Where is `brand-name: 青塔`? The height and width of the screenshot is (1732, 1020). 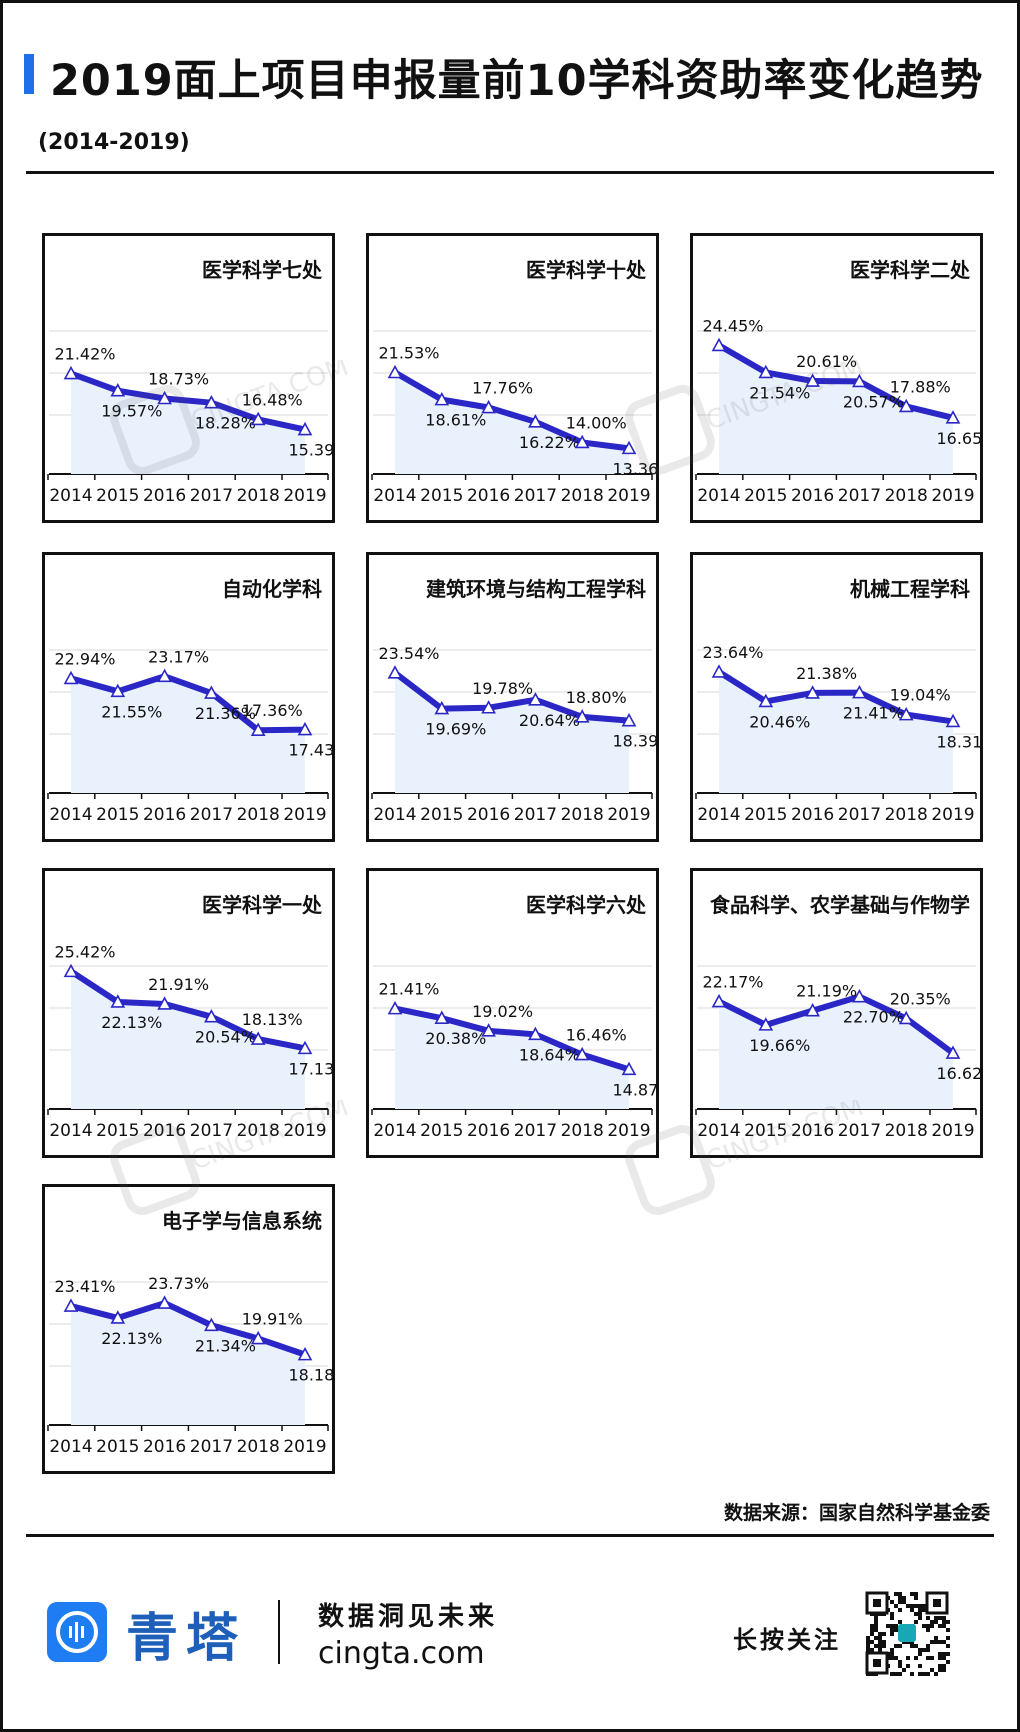
brand-name: 青塔 is located at coordinates (186, 1638).